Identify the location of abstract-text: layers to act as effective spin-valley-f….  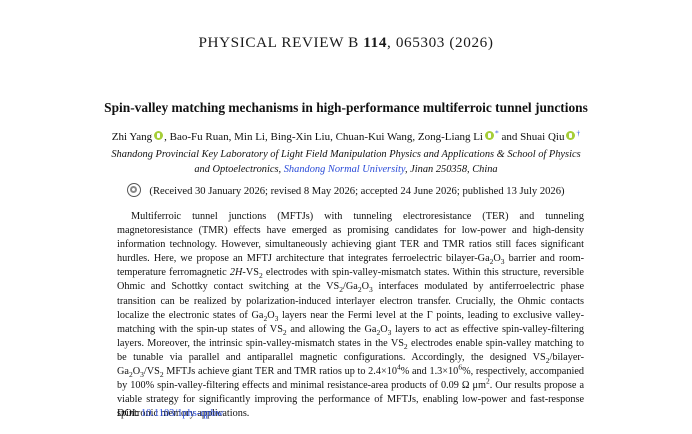
(350, 336).